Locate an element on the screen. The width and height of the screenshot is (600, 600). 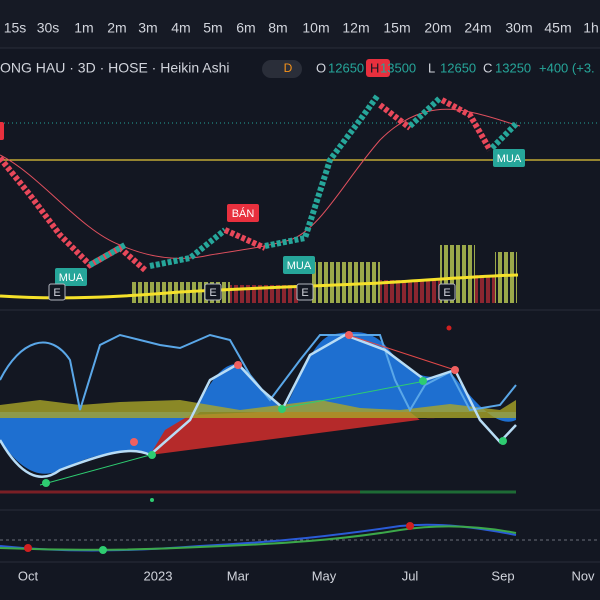
header-value: O is located at coordinates (321, 67).